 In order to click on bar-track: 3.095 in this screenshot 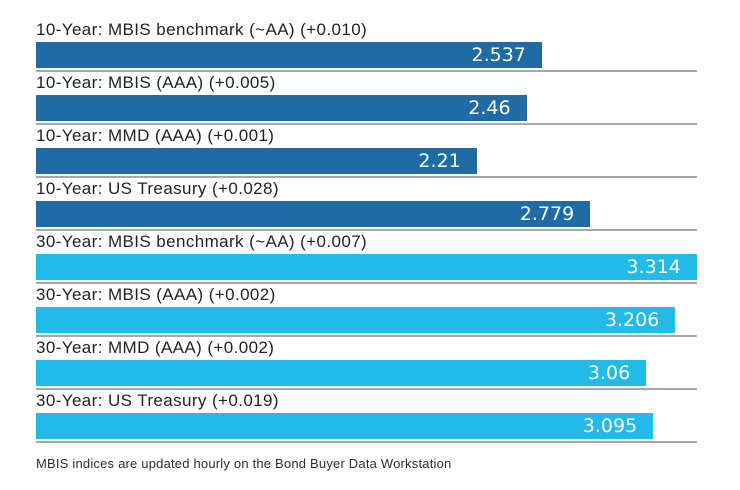, I will do `click(377, 426)`.